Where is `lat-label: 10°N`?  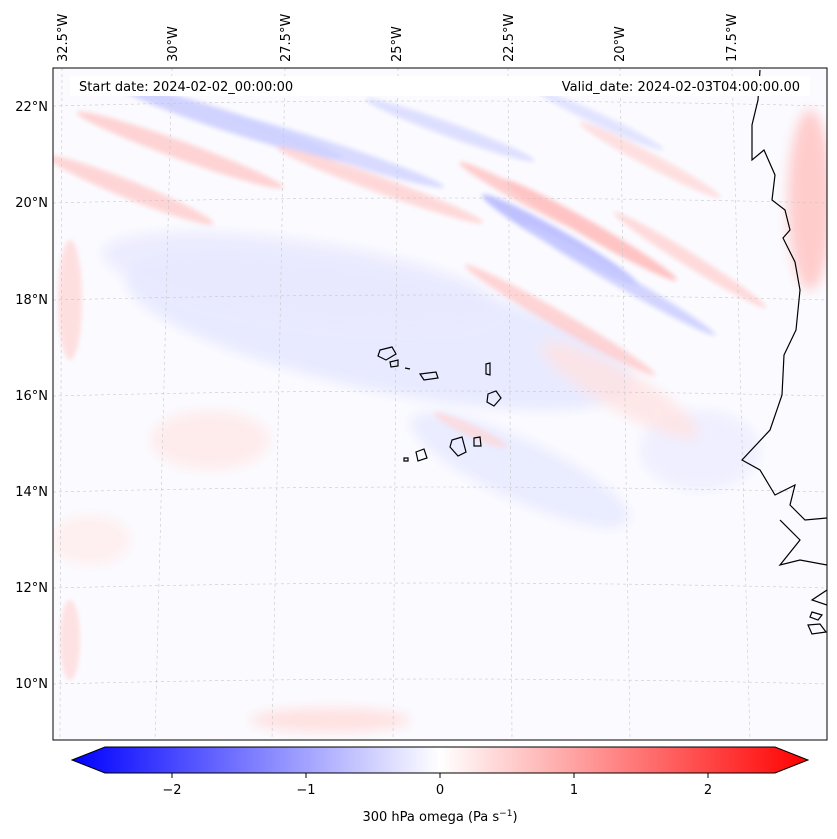
lat-label: 10°N is located at coordinates (31, 684).